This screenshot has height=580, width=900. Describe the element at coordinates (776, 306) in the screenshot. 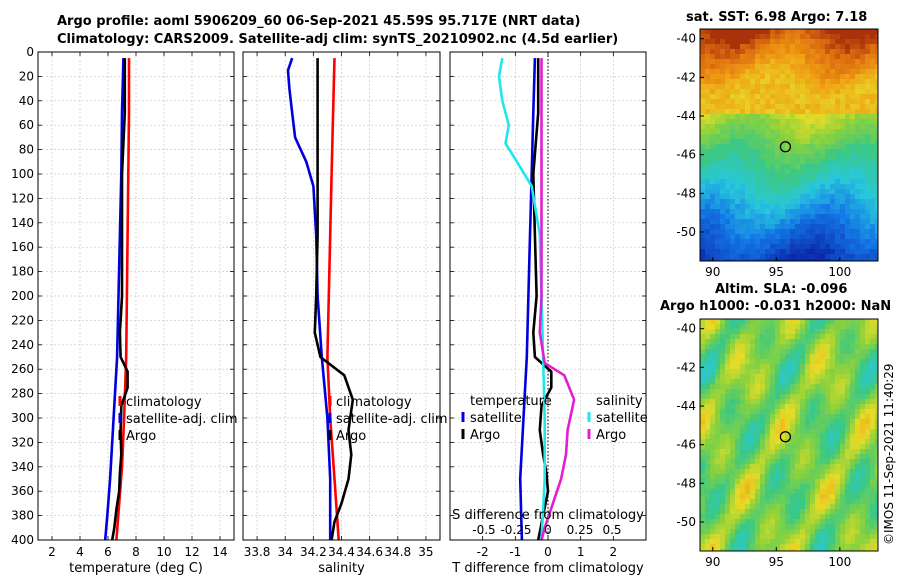

I see `sla-map-title-2: Argo h1000: -0.031 h2000: NaN` at that location.